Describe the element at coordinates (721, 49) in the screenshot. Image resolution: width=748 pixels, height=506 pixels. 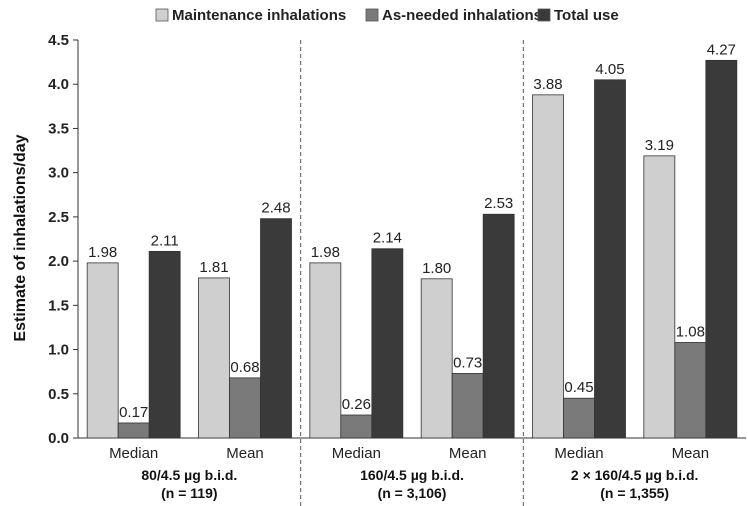
I see `data-label: 4.27` at that location.